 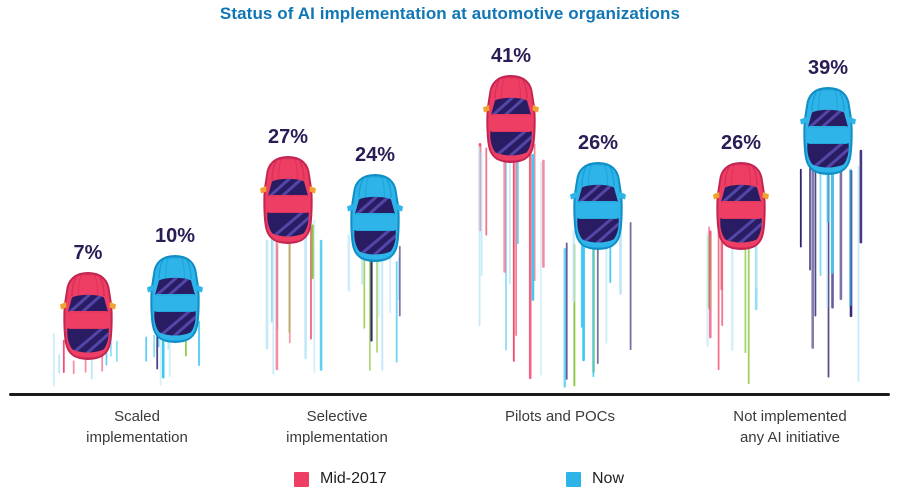 I want to click on category-label-not-implemented: Not implemented any AI initiative, so click(x=790, y=427).